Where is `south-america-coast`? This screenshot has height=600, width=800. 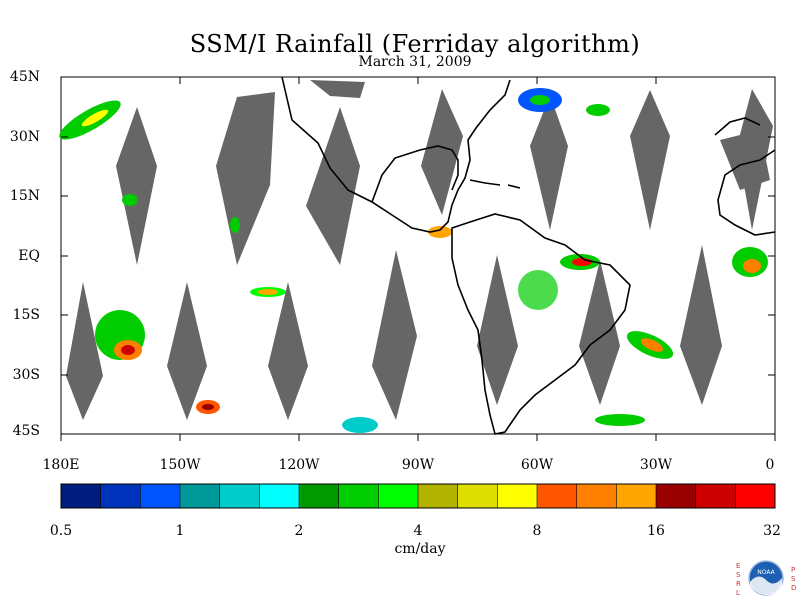 south-america-coast is located at coordinates (541, 324).